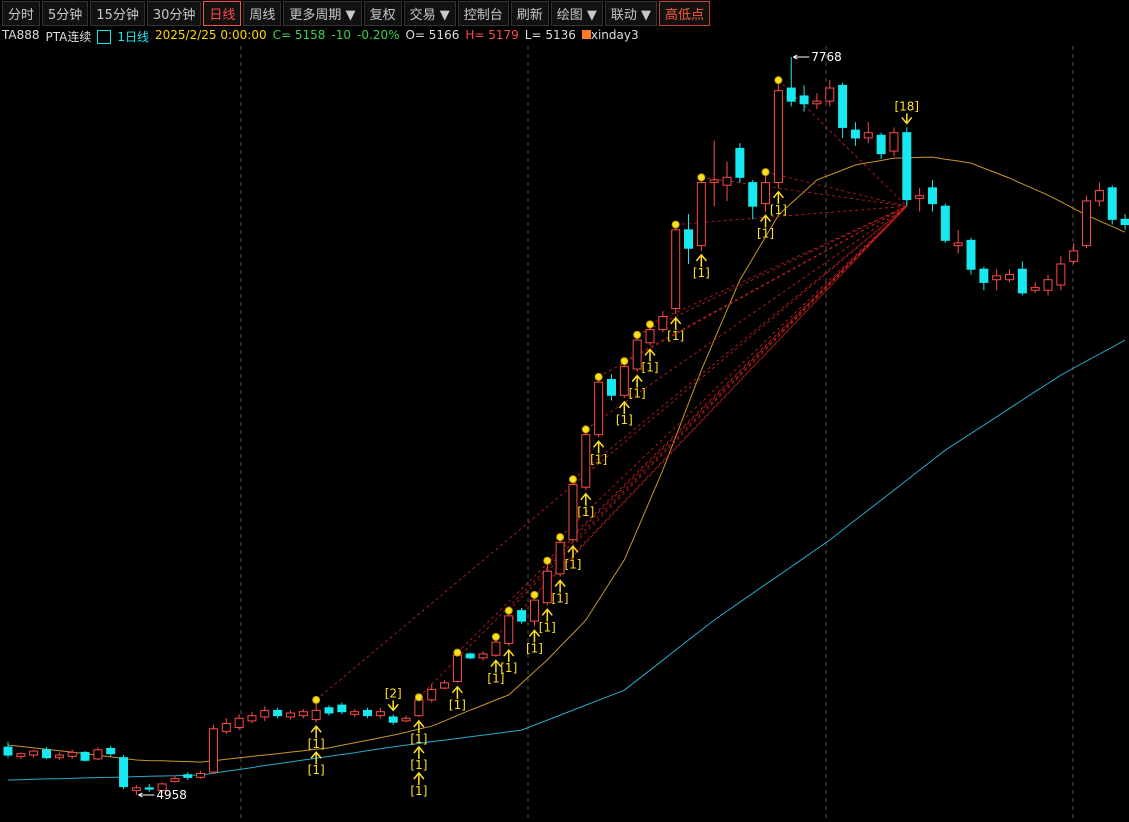 The width and height of the screenshot is (1129, 822). I want to click on toolbar-button: 日线, so click(222, 13).